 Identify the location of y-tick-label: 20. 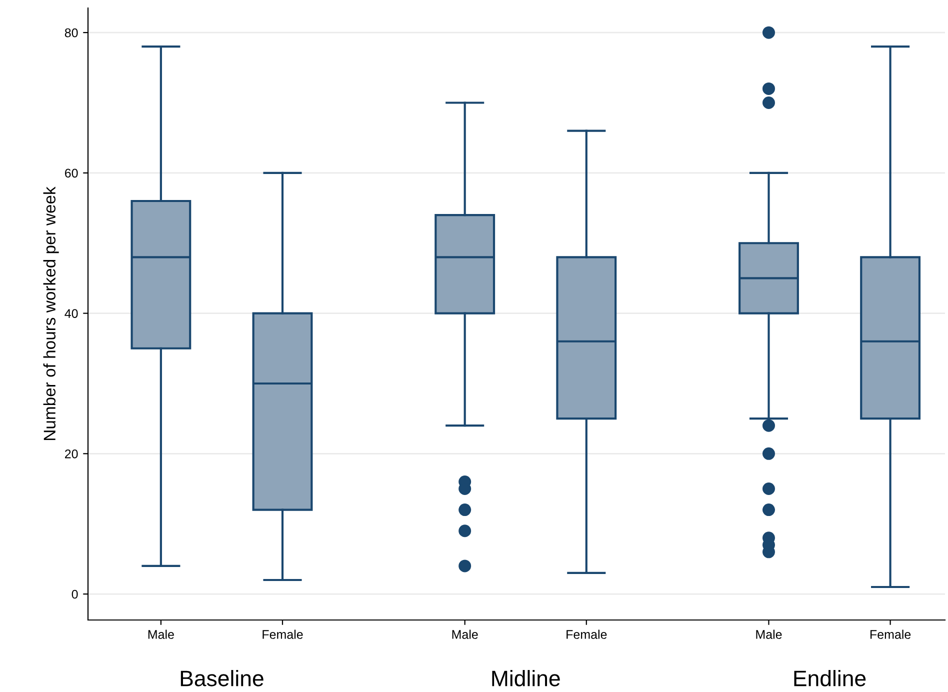
(71, 453).